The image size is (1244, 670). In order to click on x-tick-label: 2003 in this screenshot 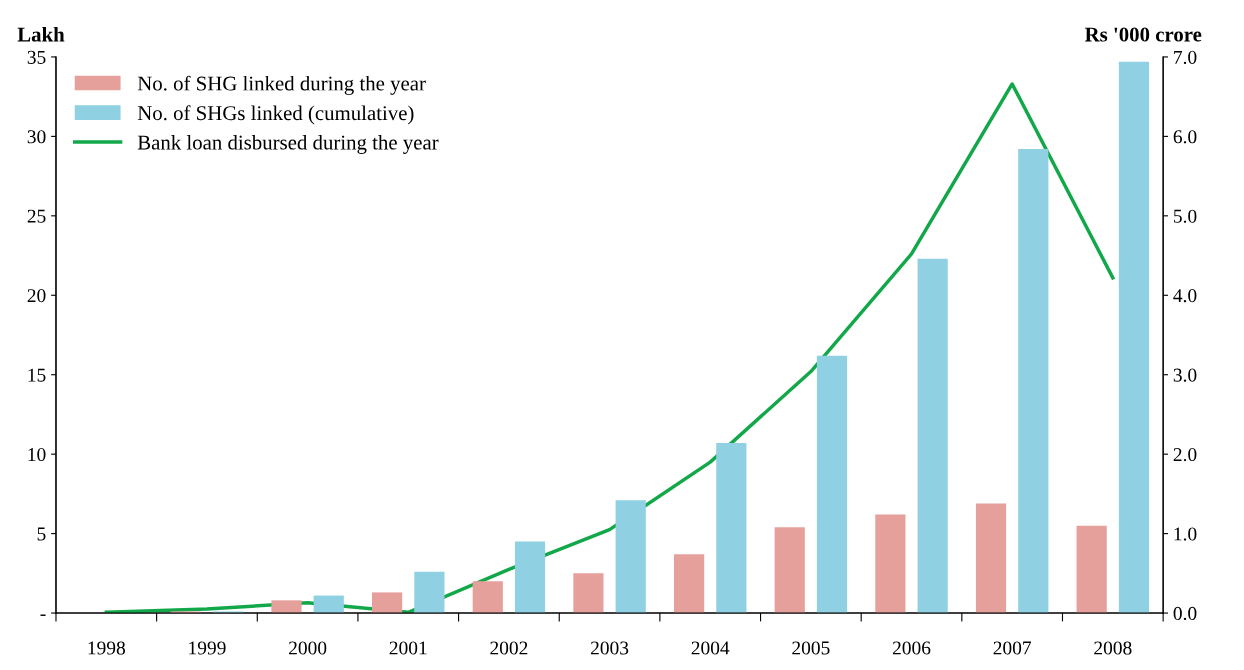, I will do `click(609, 648)`.